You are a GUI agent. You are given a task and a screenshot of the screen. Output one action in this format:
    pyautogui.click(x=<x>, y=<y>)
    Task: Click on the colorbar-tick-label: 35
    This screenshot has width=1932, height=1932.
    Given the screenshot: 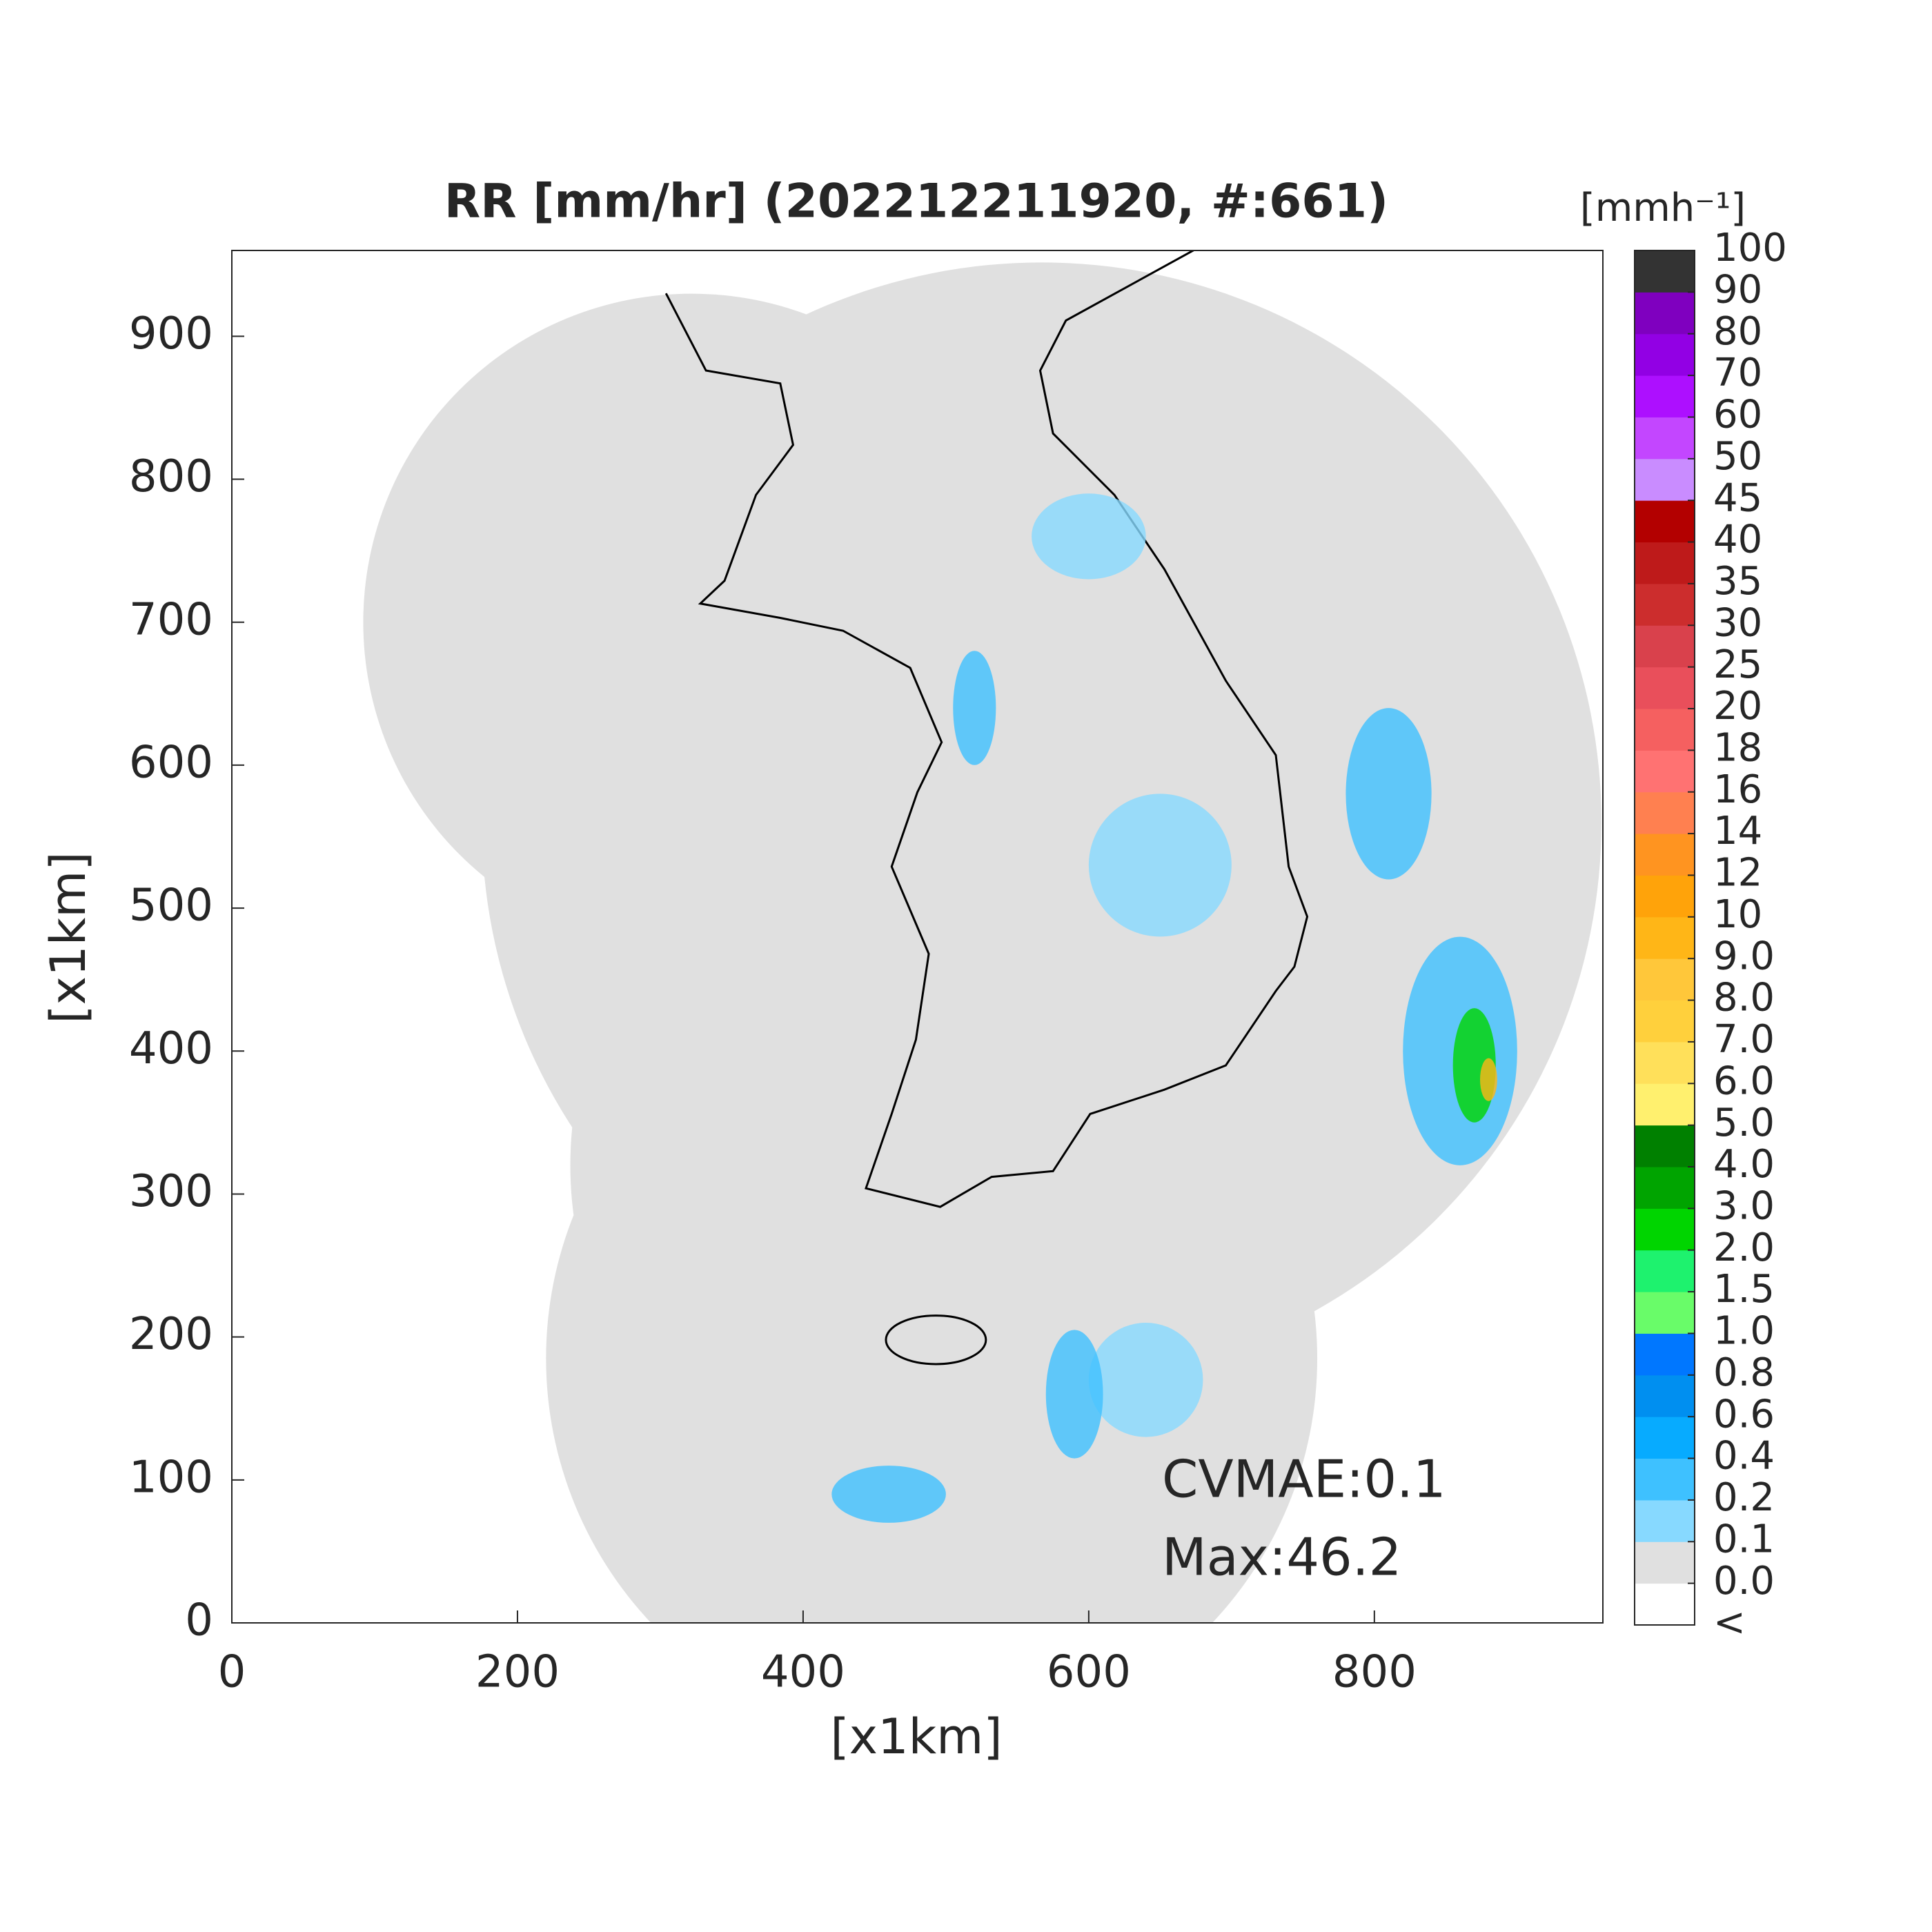 What is the action you would take?
    pyautogui.click(x=1737, y=581)
    